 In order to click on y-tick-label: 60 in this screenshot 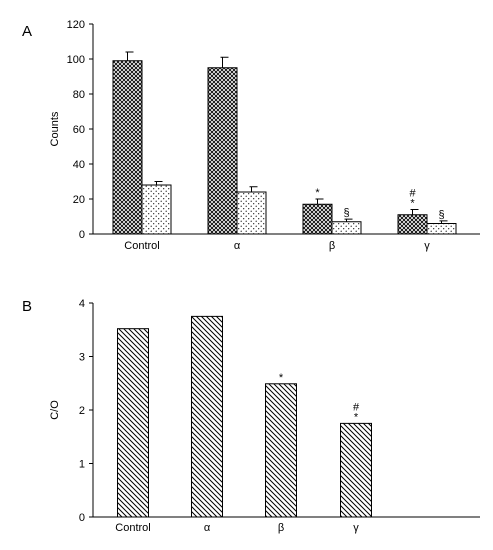, I will do `click(79, 130)`.